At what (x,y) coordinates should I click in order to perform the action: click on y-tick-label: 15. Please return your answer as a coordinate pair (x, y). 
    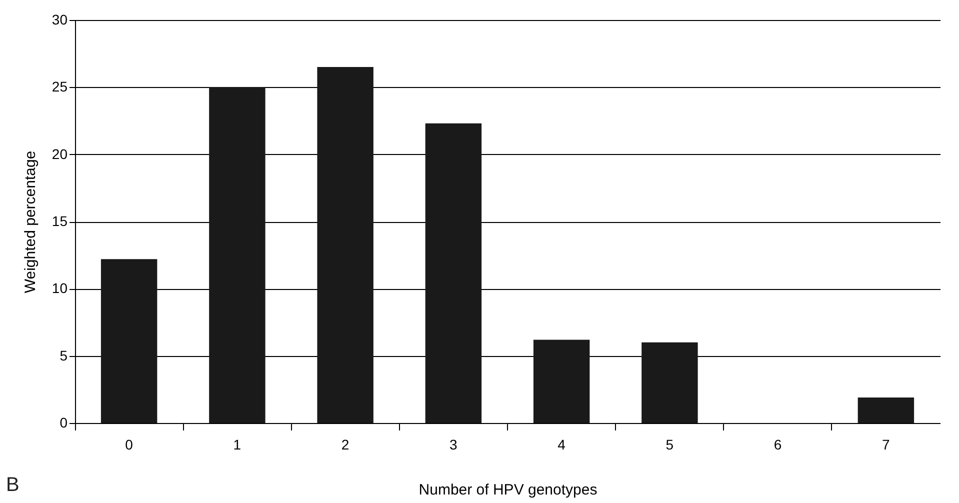
    Looking at the image, I should click on (60, 221).